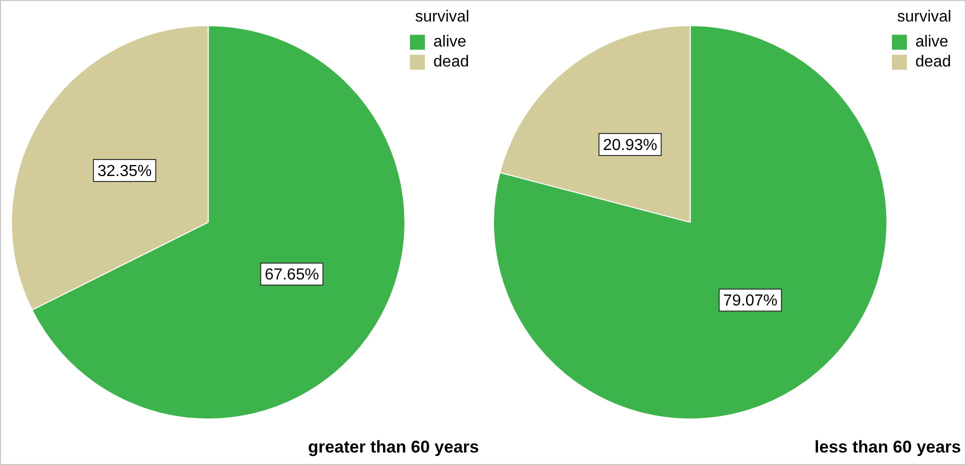  Describe the element at coordinates (124, 171) in the screenshot. I see `data-label: 32.35%` at that location.